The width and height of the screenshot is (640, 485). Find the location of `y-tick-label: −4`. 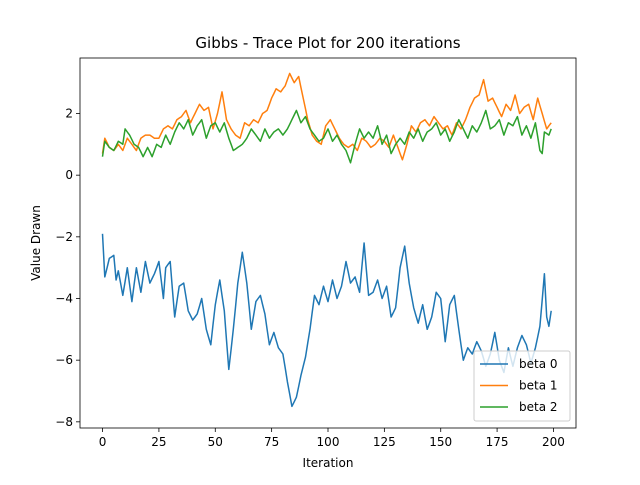

y-tick-label: −4 is located at coordinates (64, 299).